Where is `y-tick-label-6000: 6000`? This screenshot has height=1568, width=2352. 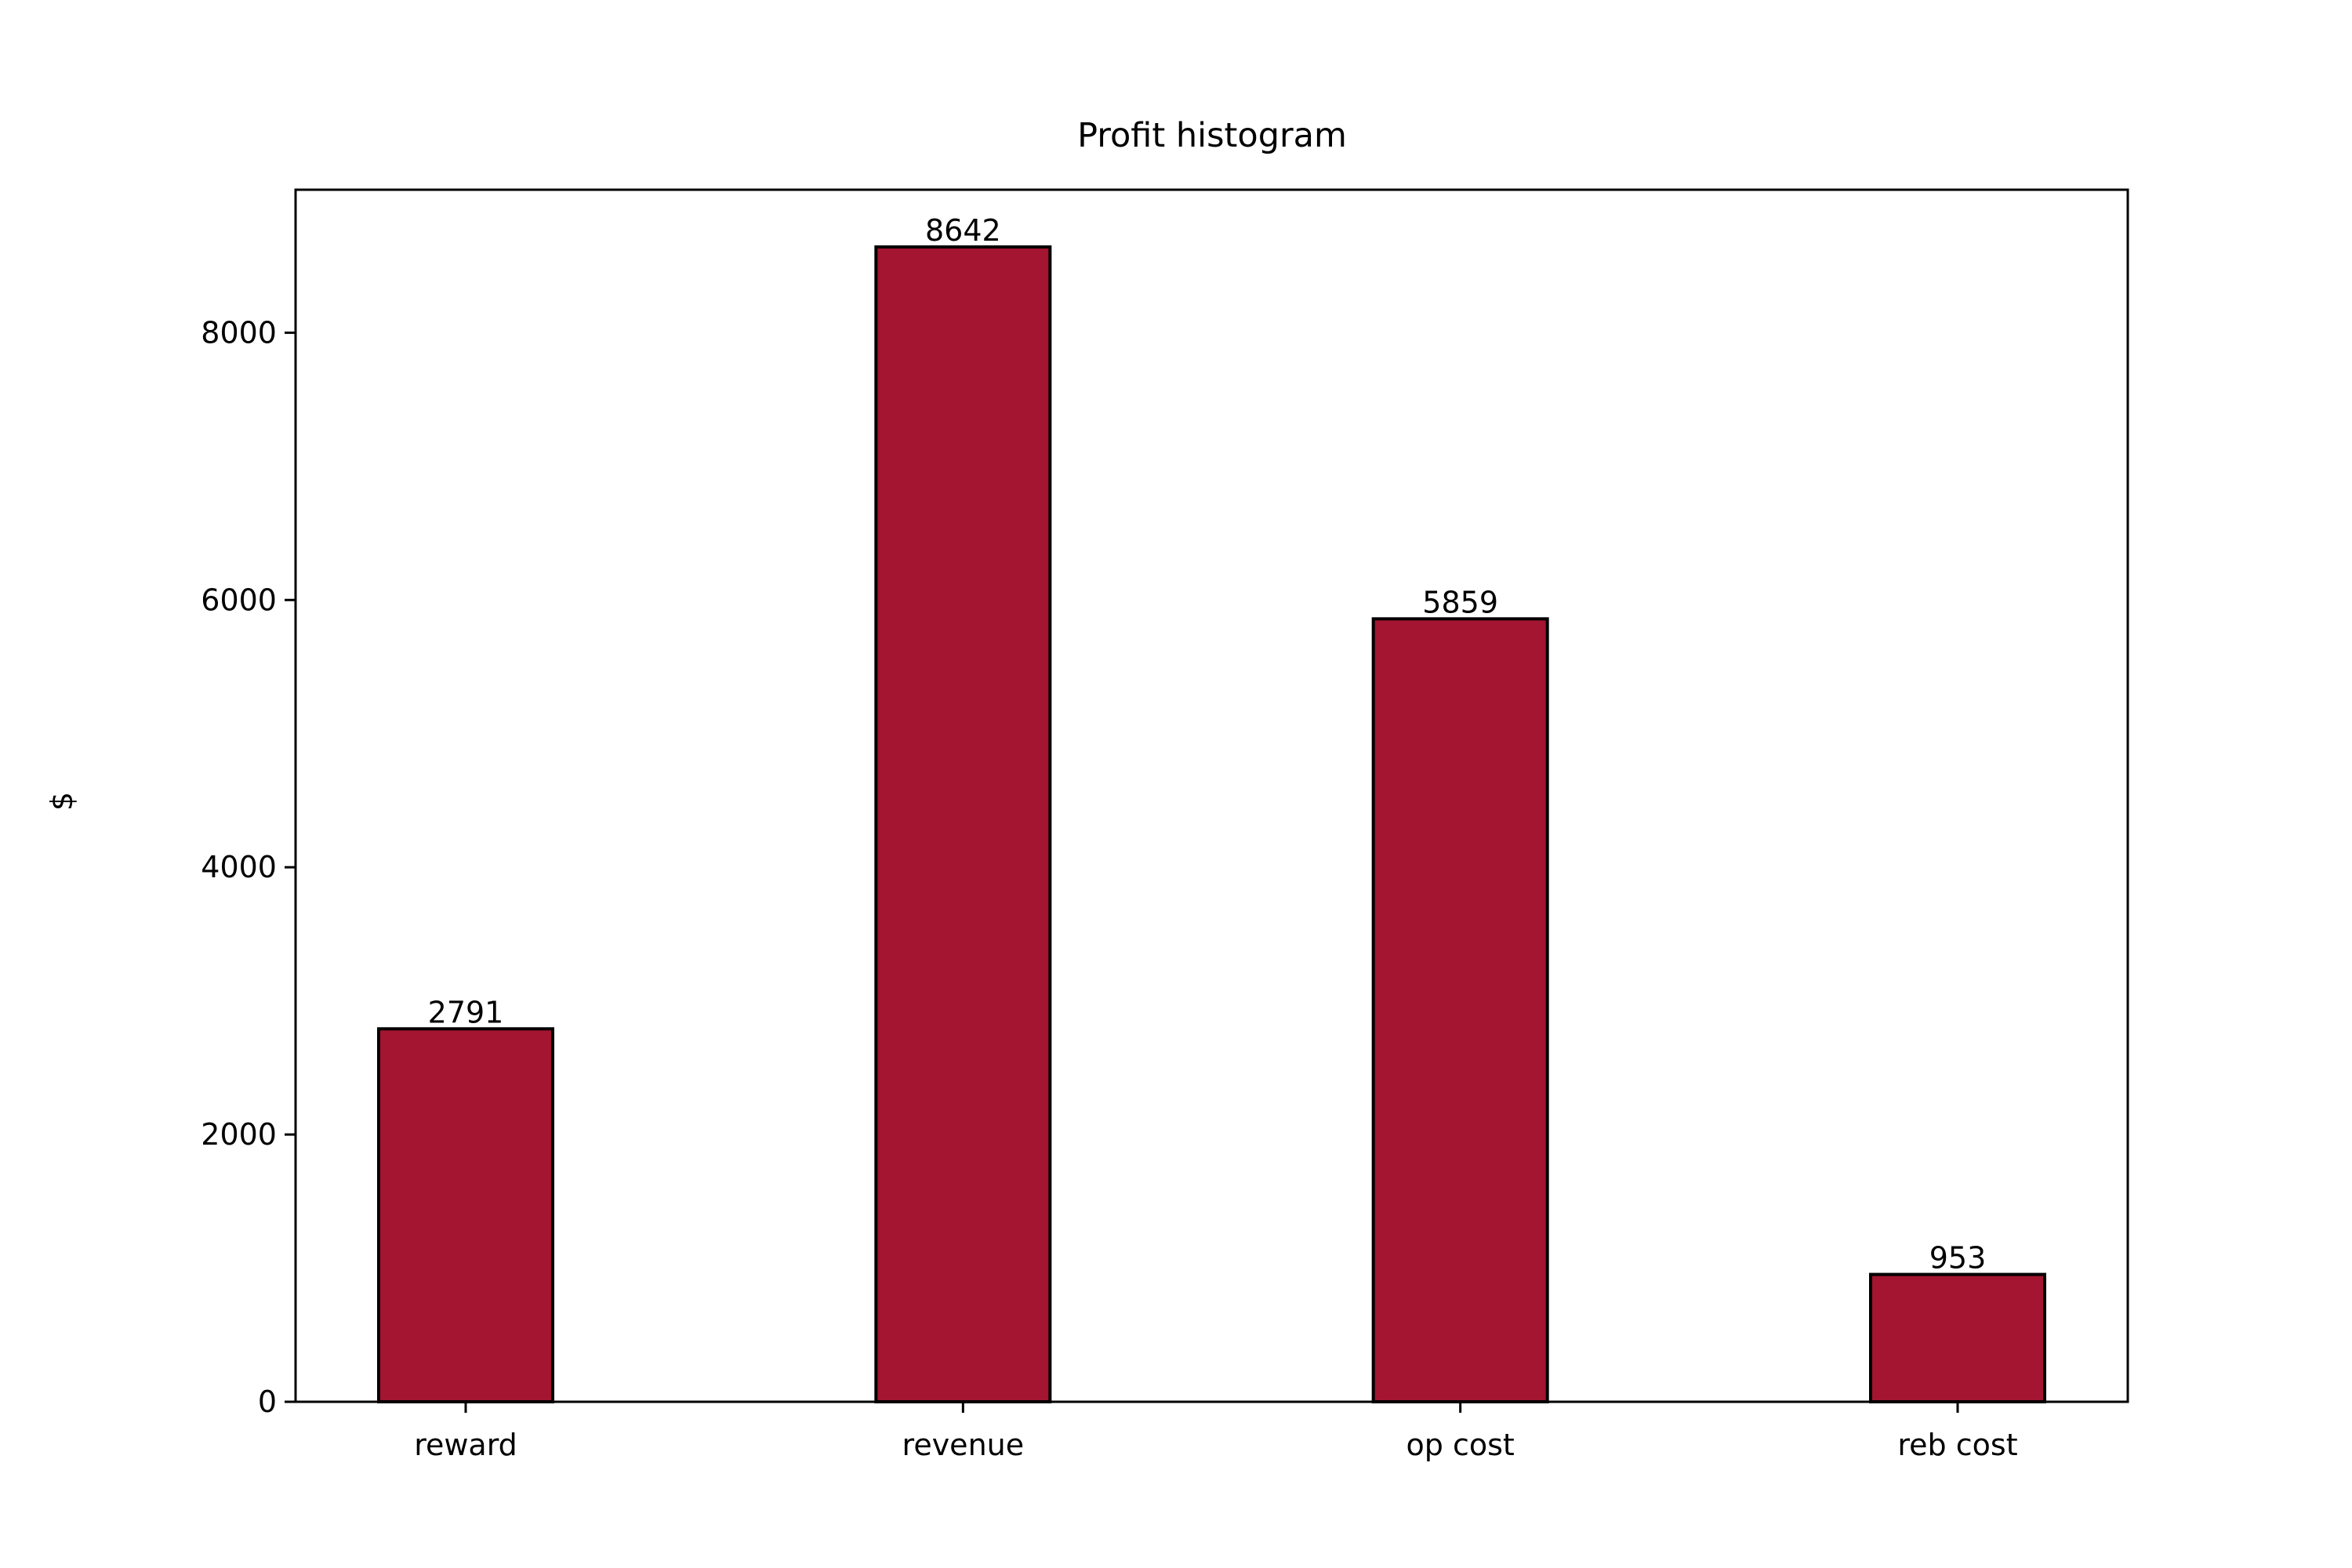 y-tick-label-6000: 6000 is located at coordinates (239, 600).